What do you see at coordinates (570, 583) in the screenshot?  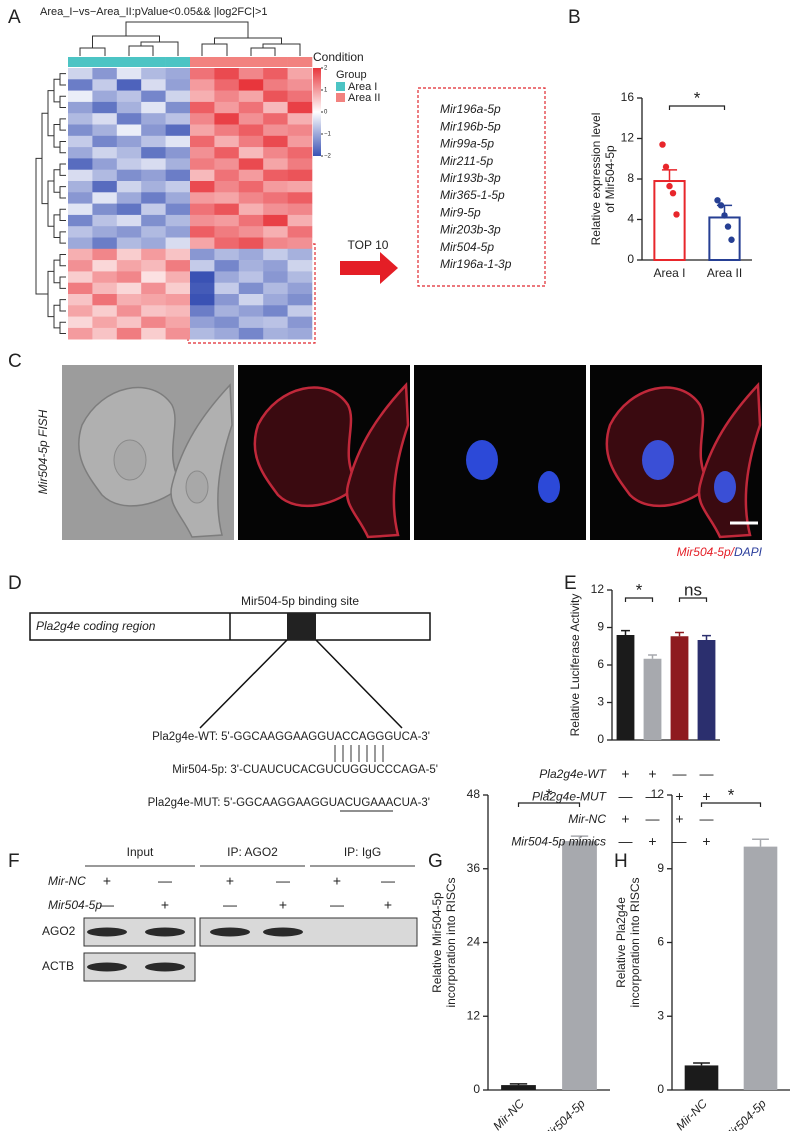 I see `panel-label: E` at bounding box center [570, 583].